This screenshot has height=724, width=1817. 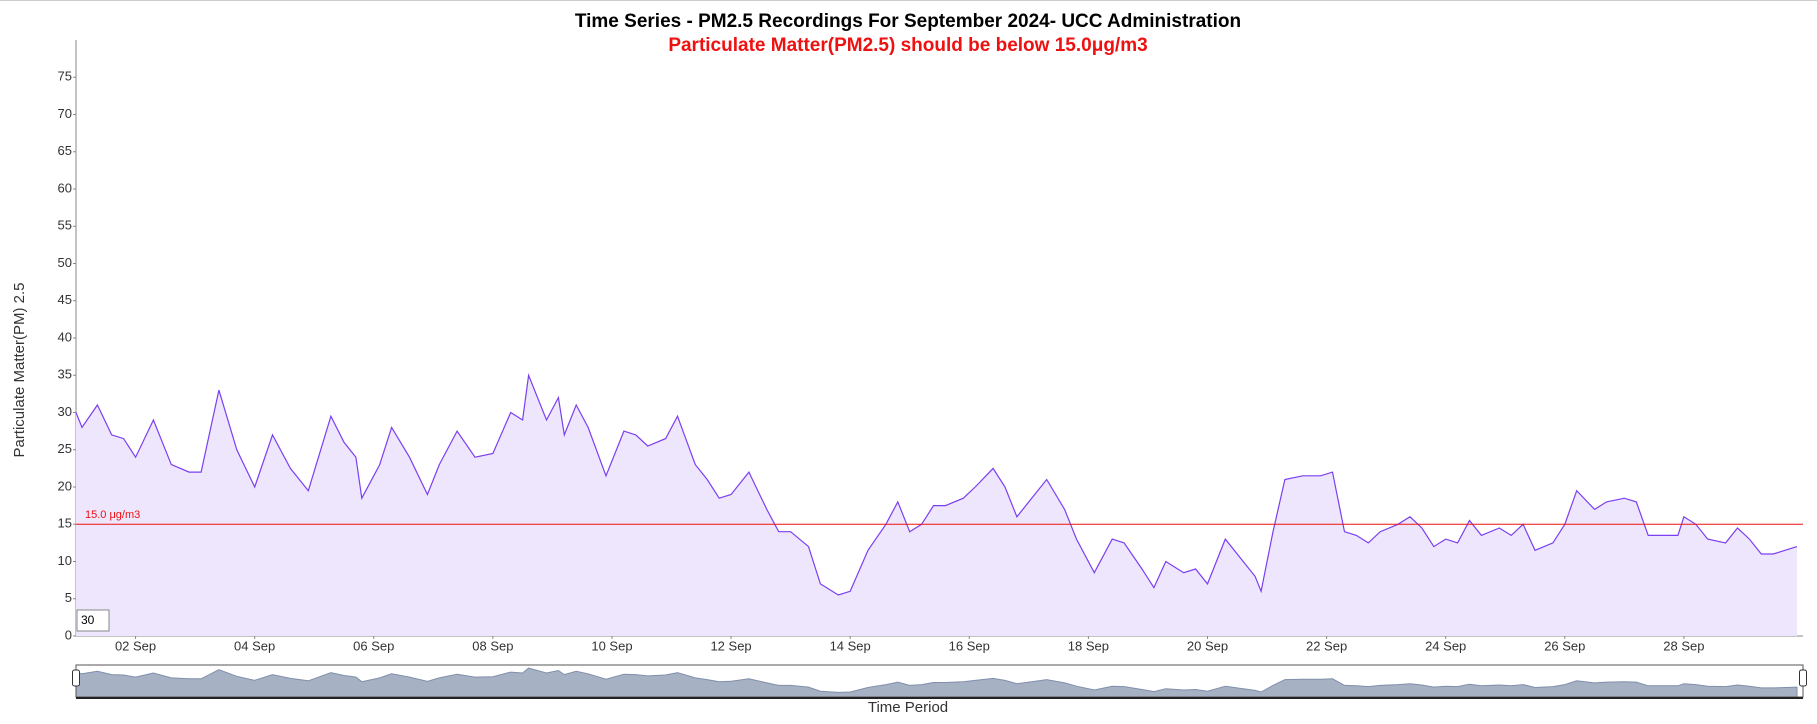 I want to click on x-tick-label: 06 Sep, so click(x=373, y=645).